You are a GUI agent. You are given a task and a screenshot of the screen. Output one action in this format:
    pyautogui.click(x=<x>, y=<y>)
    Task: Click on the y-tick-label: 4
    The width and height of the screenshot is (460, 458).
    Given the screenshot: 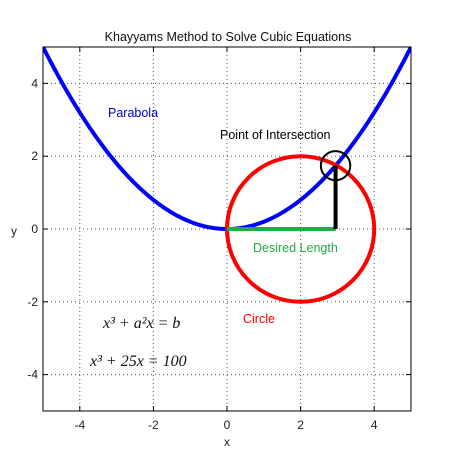 What is the action you would take?
    pyautogui.click(x=34, y=83)
    